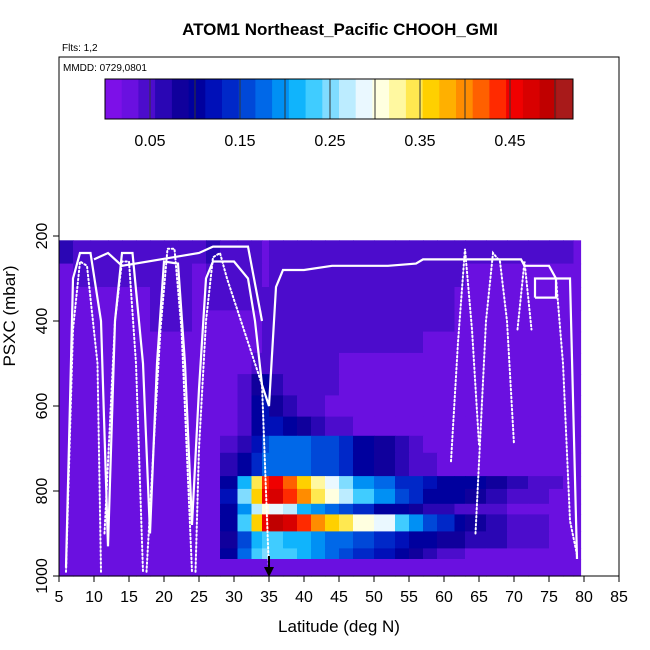  What do you see at coordinates (409, 597) in the screenshot?
I see `x-tick-label: 55` at bounding box center [409, 597].